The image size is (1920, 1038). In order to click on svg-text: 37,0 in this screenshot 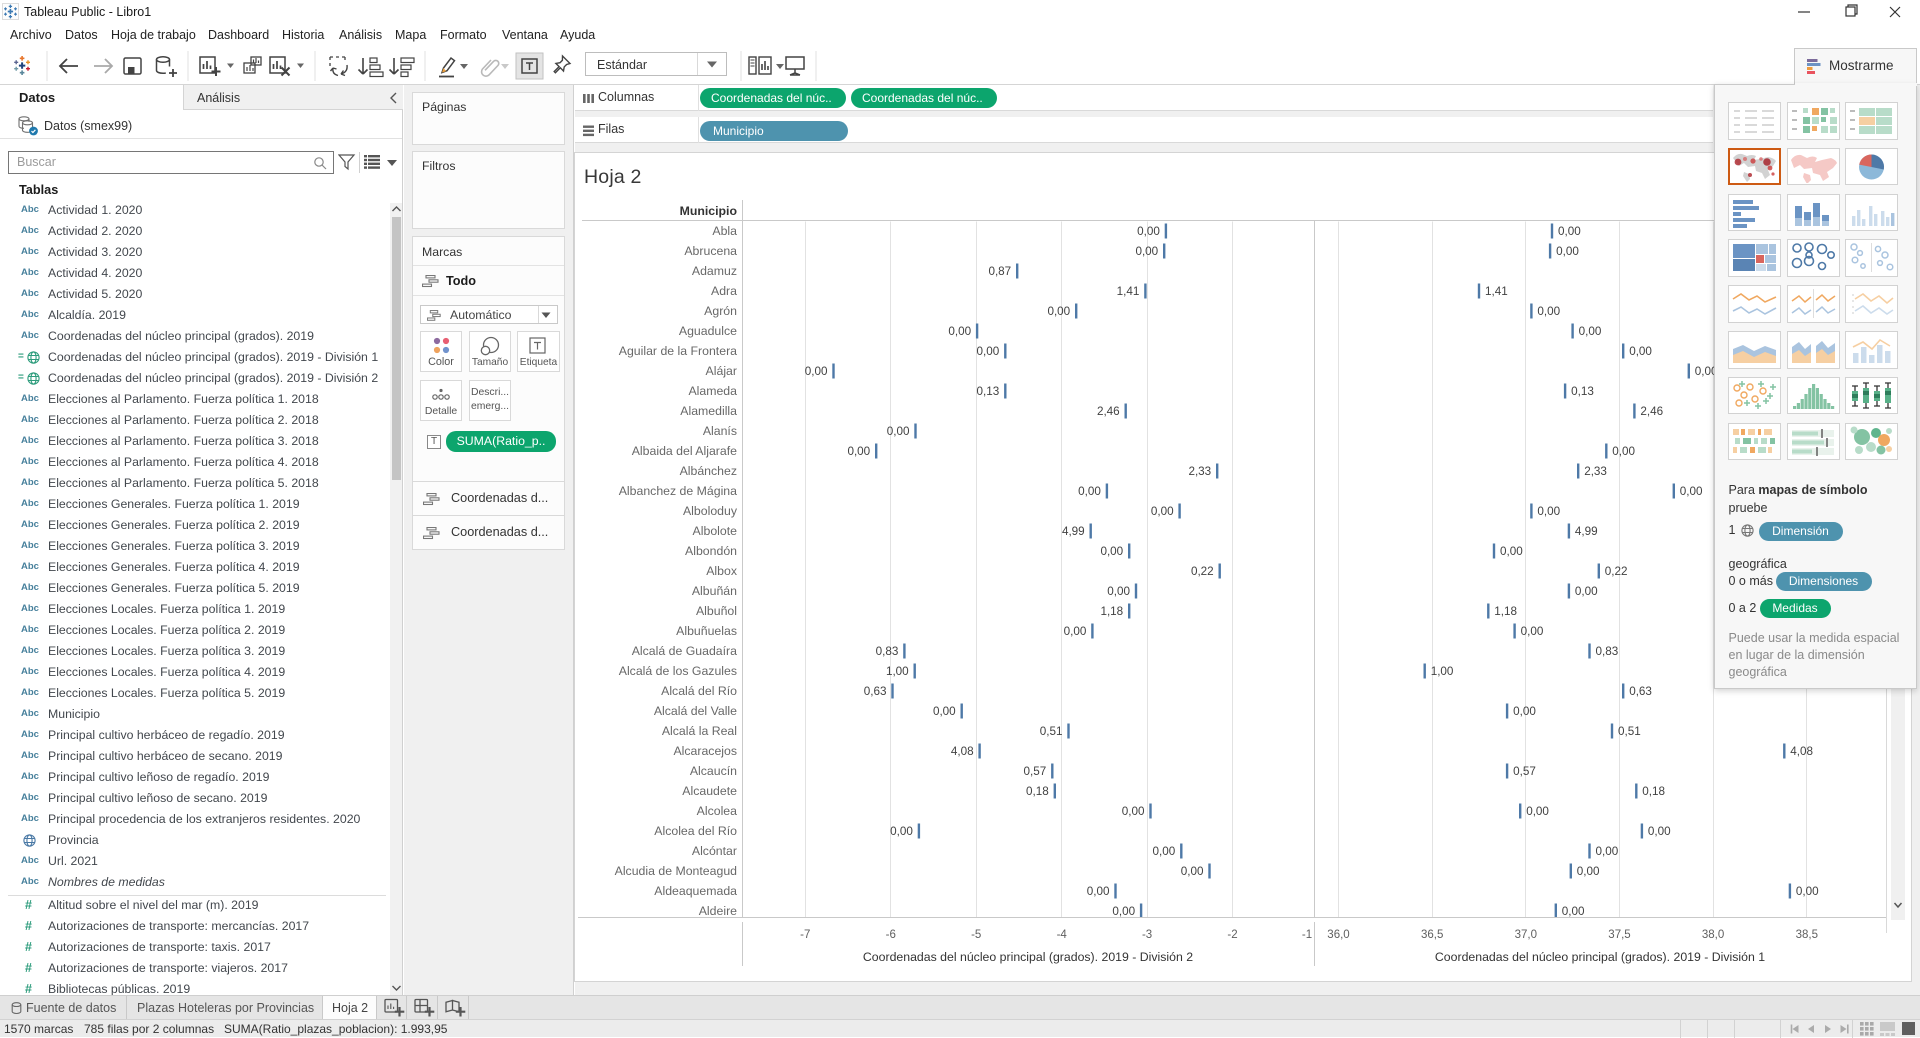, I will do `click(1526, 935)`.